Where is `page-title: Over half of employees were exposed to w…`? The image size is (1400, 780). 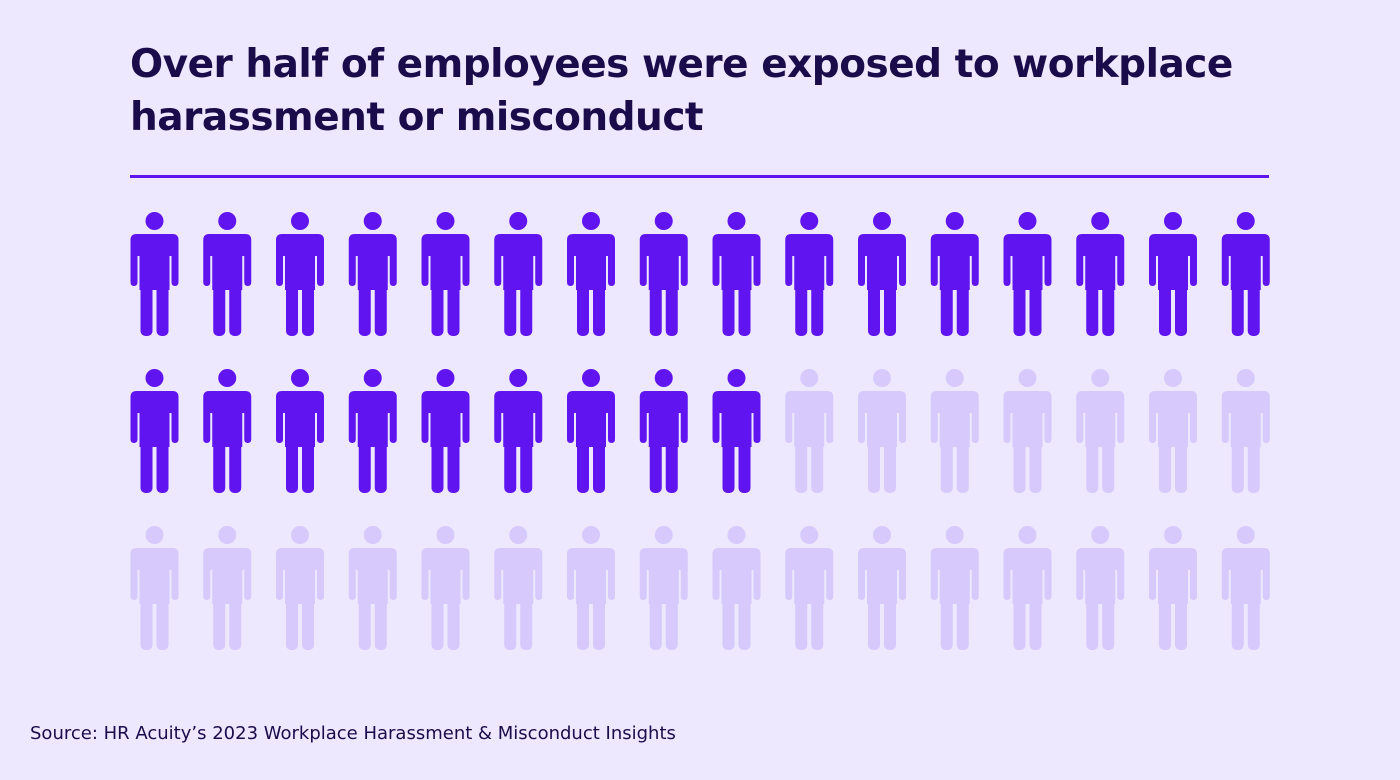 page-title: Over half of employees were exposed to w… is located at coordinates (681, 91).